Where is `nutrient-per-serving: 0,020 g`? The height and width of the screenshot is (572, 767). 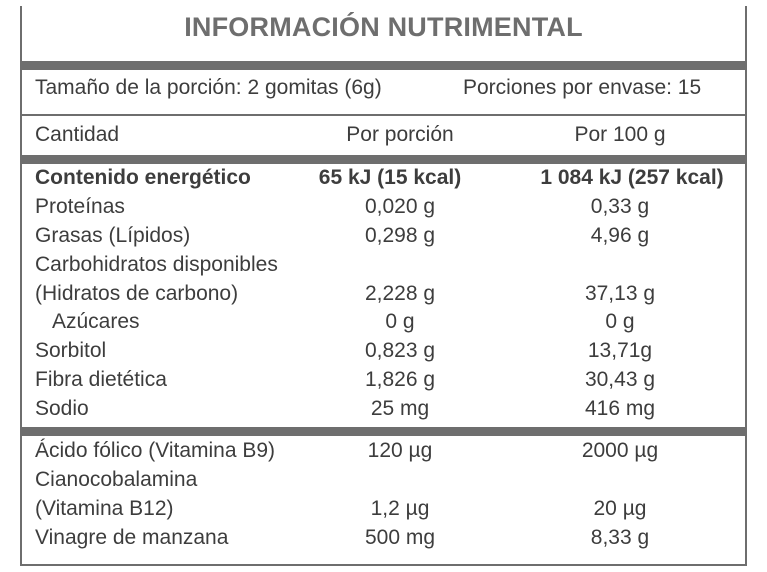
nutrient-per-serving: 0,020 g is located at coordinates (400, 206).